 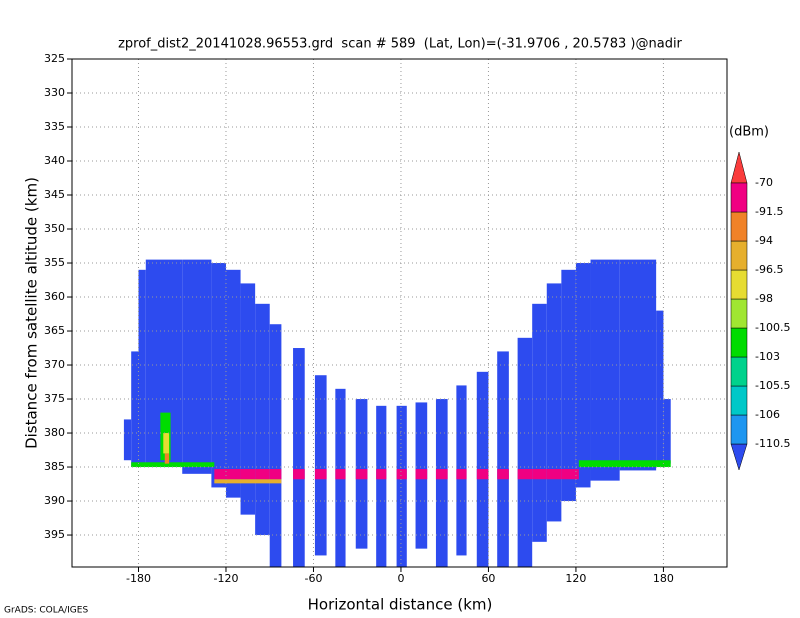 I want to click on x-tick-label: -120, so click(x=225, y=578).